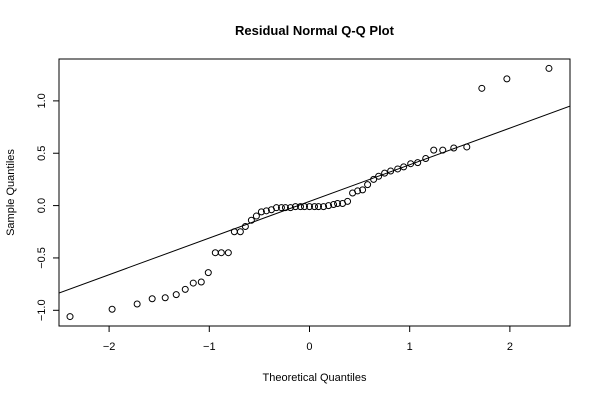 Image resolution: width=599 pixels, height=405 pixels. I want to click on y-tick-label: 0.5, so click(42, 153).